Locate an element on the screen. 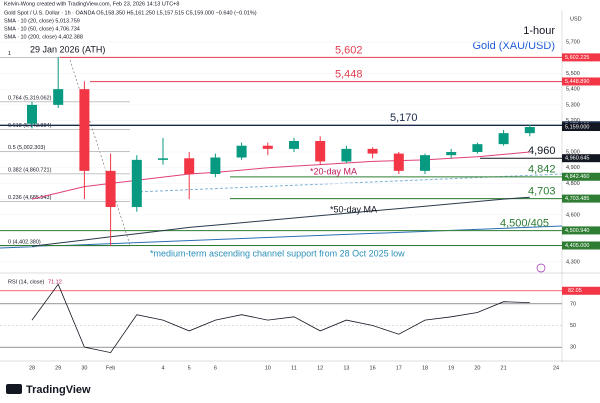 The width and height of the screenshot is (600, 403). price-tag-label: 4,405.000 is located at coordinates (577, 246).